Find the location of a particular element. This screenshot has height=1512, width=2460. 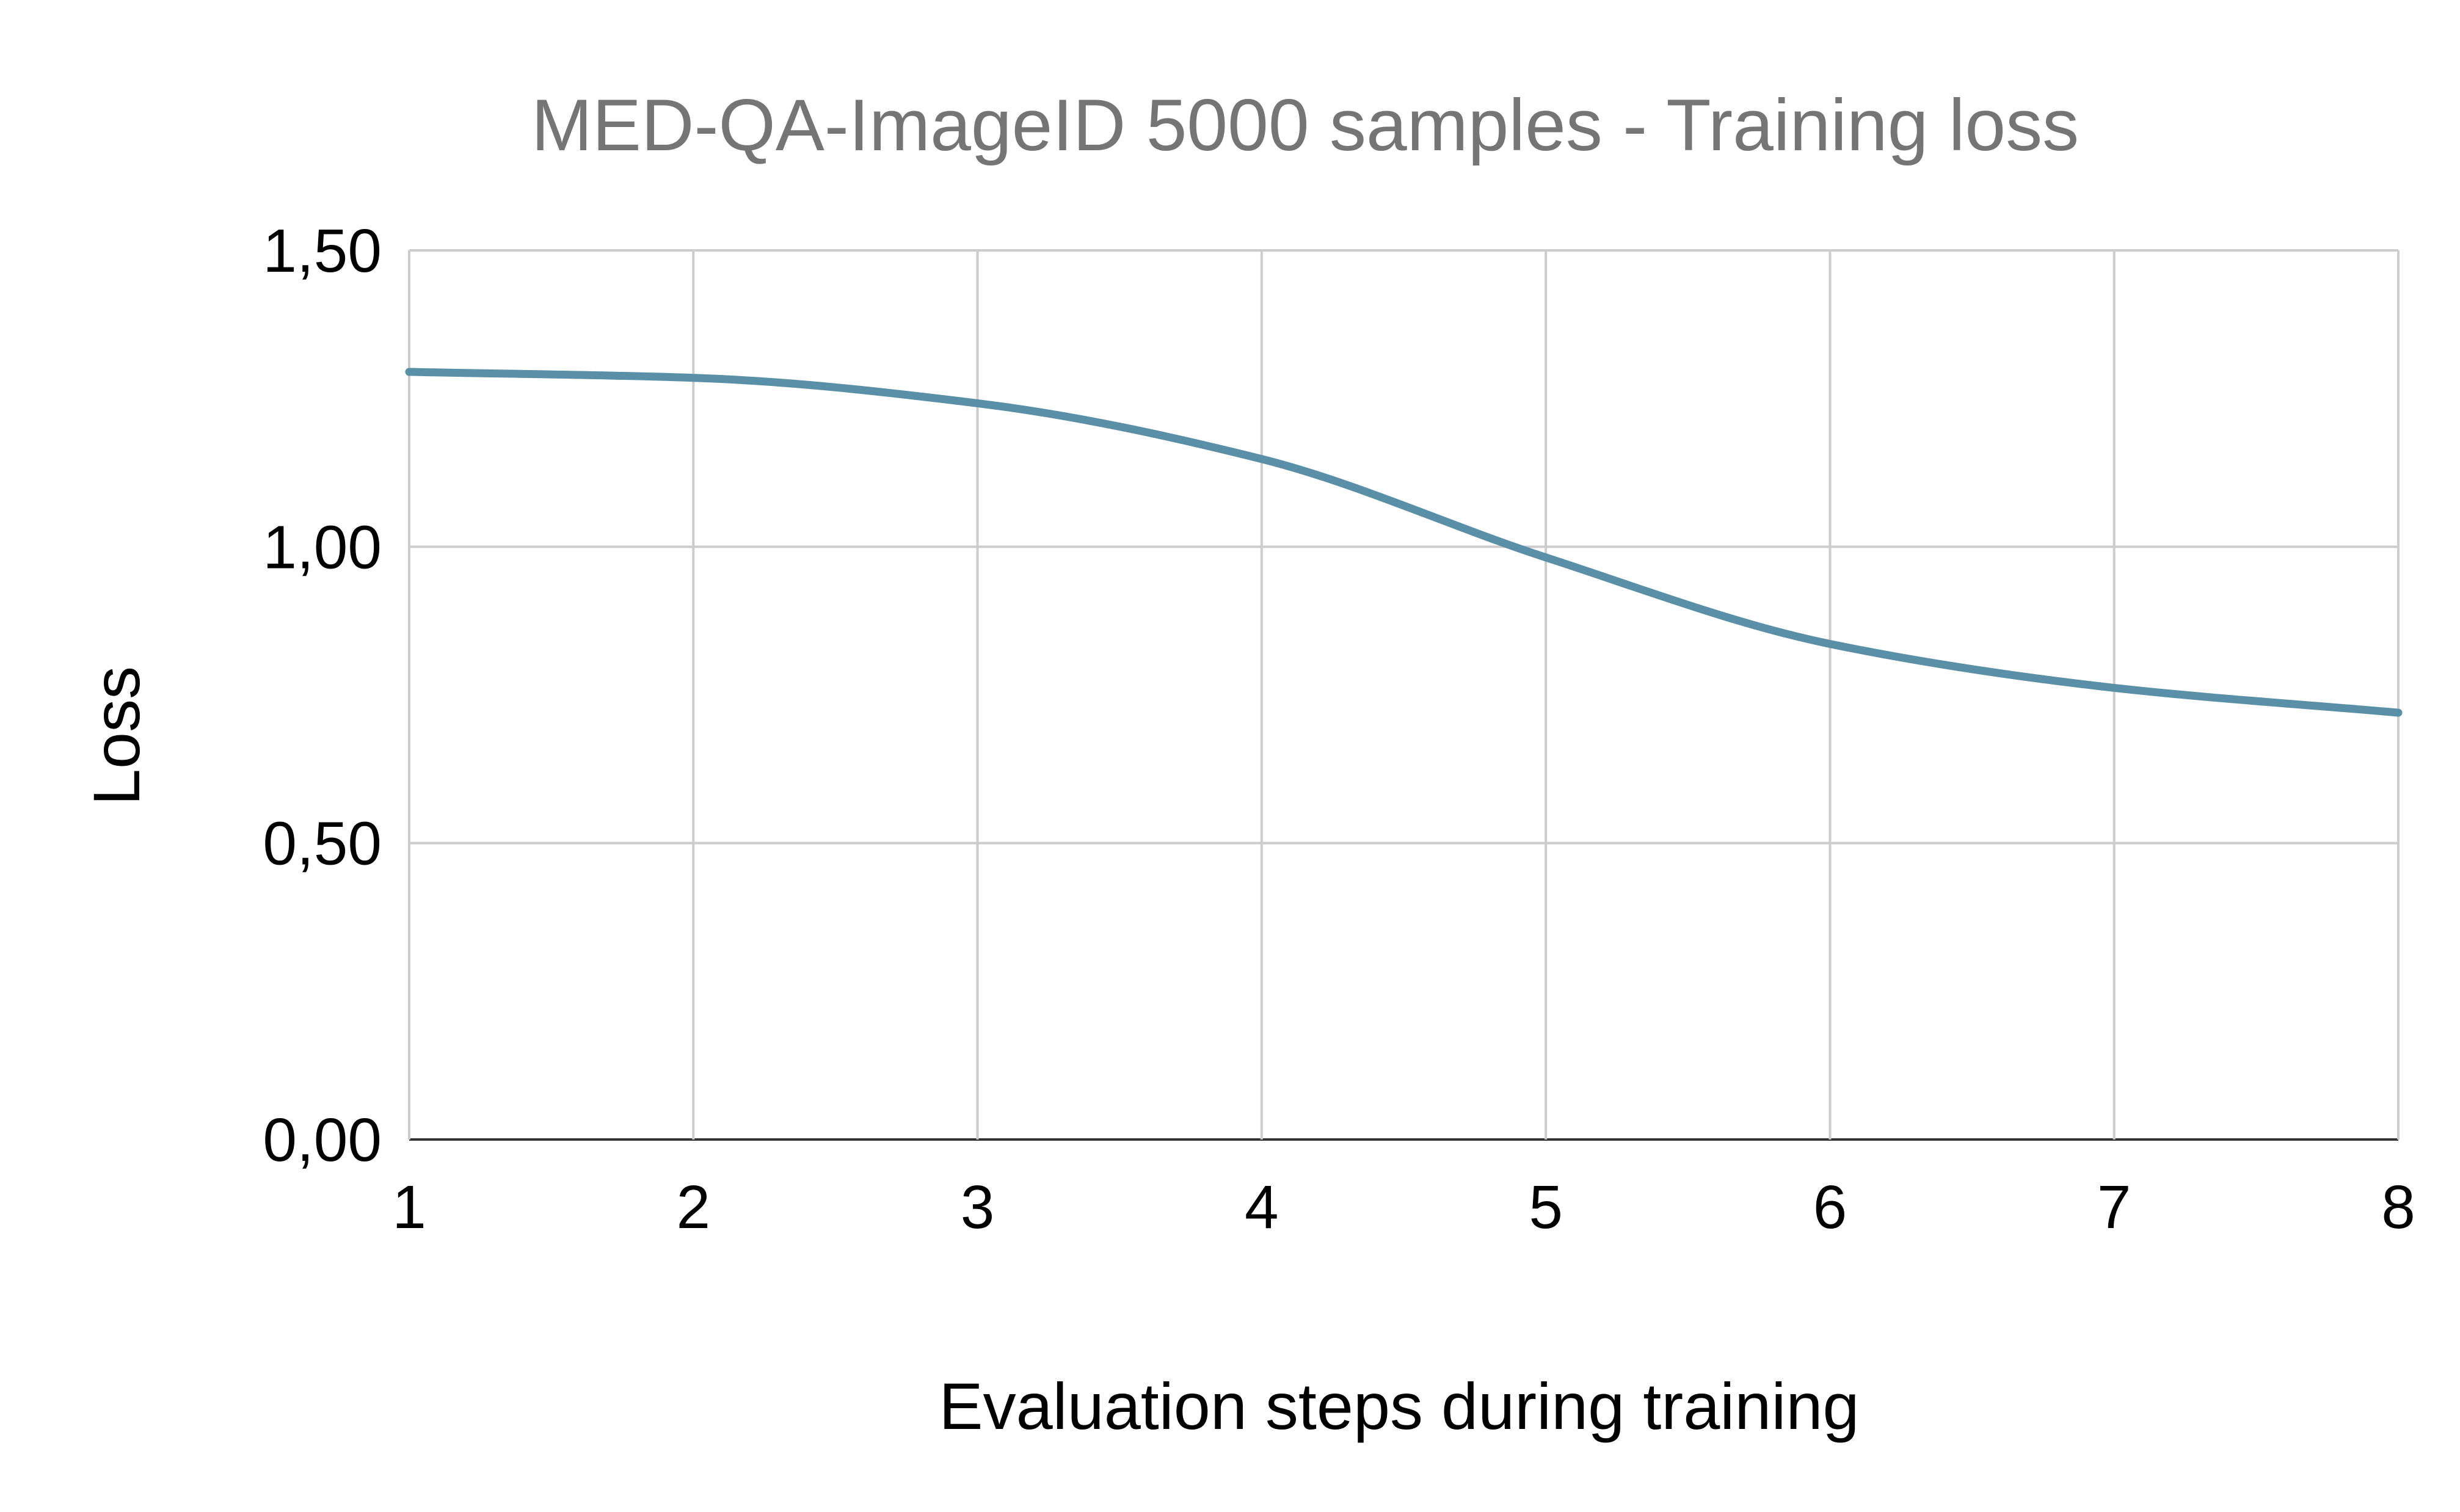

y-tick-label: 0,50 is located at coordinates (322, 844).